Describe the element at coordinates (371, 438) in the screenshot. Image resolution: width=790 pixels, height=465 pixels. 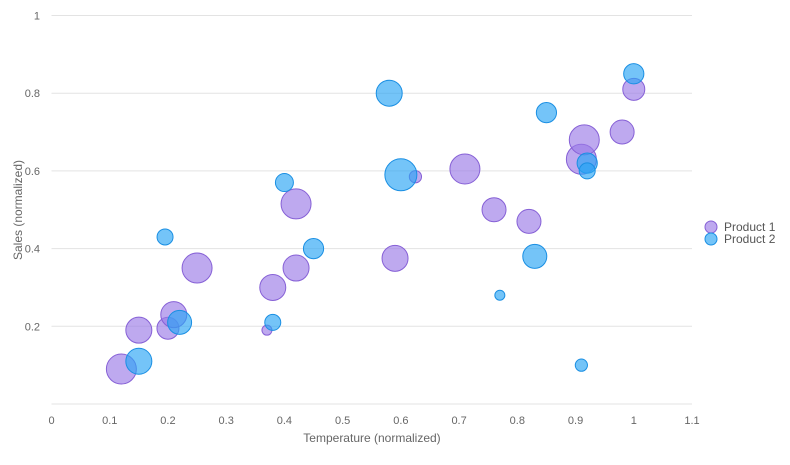
I see `x-axis-title: Temperature (normalized)` at that location.